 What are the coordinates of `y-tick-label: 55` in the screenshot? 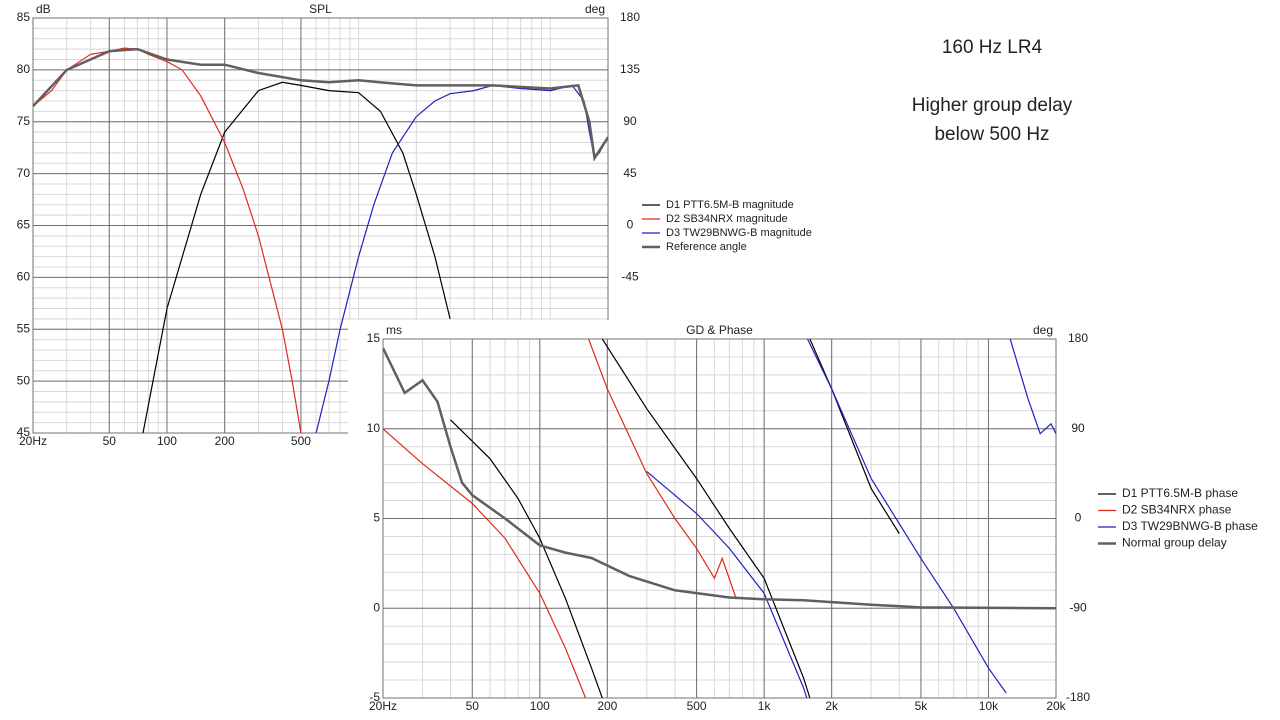 It's located at (24, 328).